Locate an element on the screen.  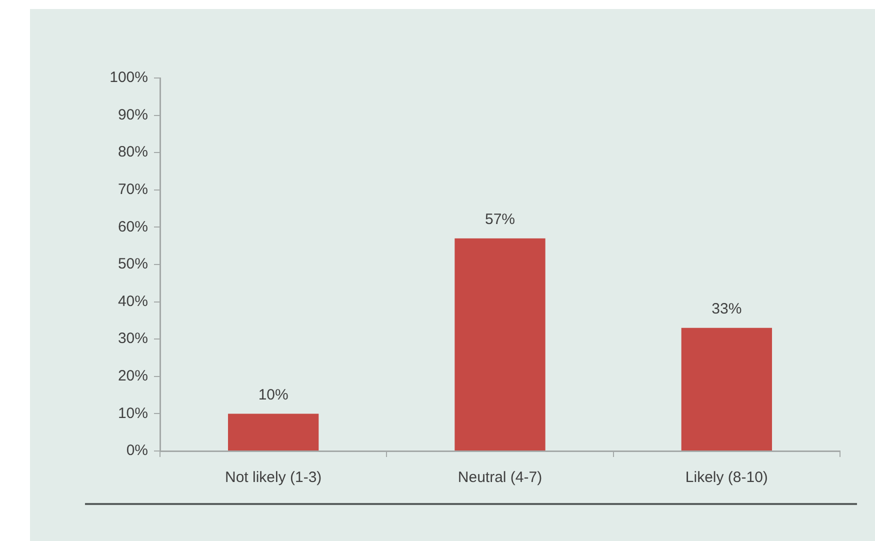
y-tick-label: 10% is located at coordinates (133, 413).